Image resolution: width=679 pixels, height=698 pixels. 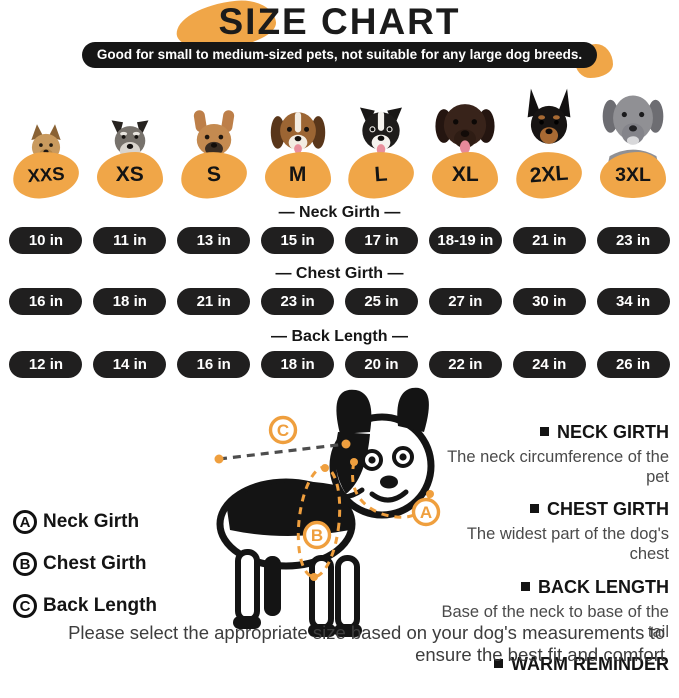 I want to click on neck-value-s: 13 in, so click(x=214, y=240).